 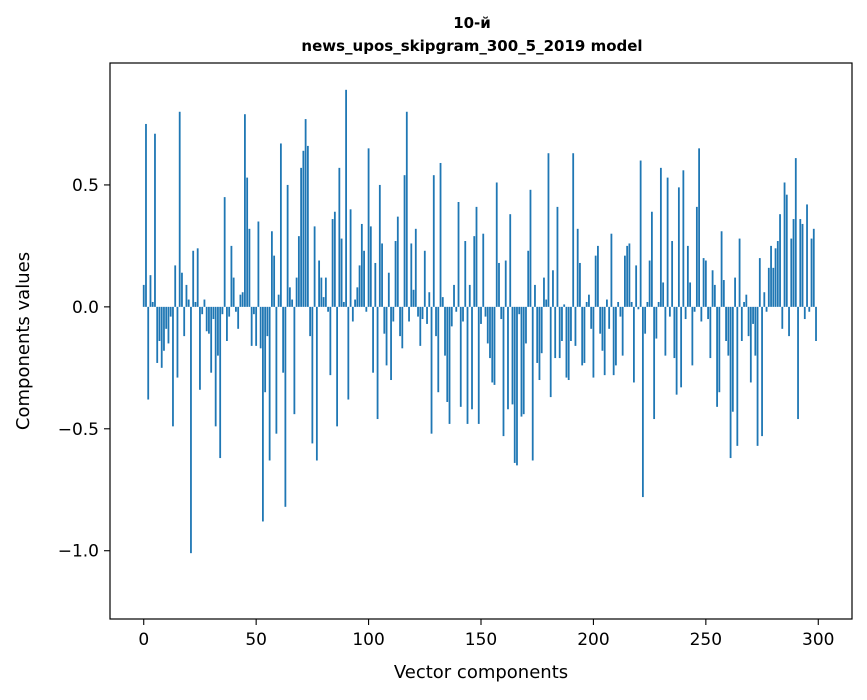 I want to click on x-tick-label-300: 300, so click(x=818, y=640).